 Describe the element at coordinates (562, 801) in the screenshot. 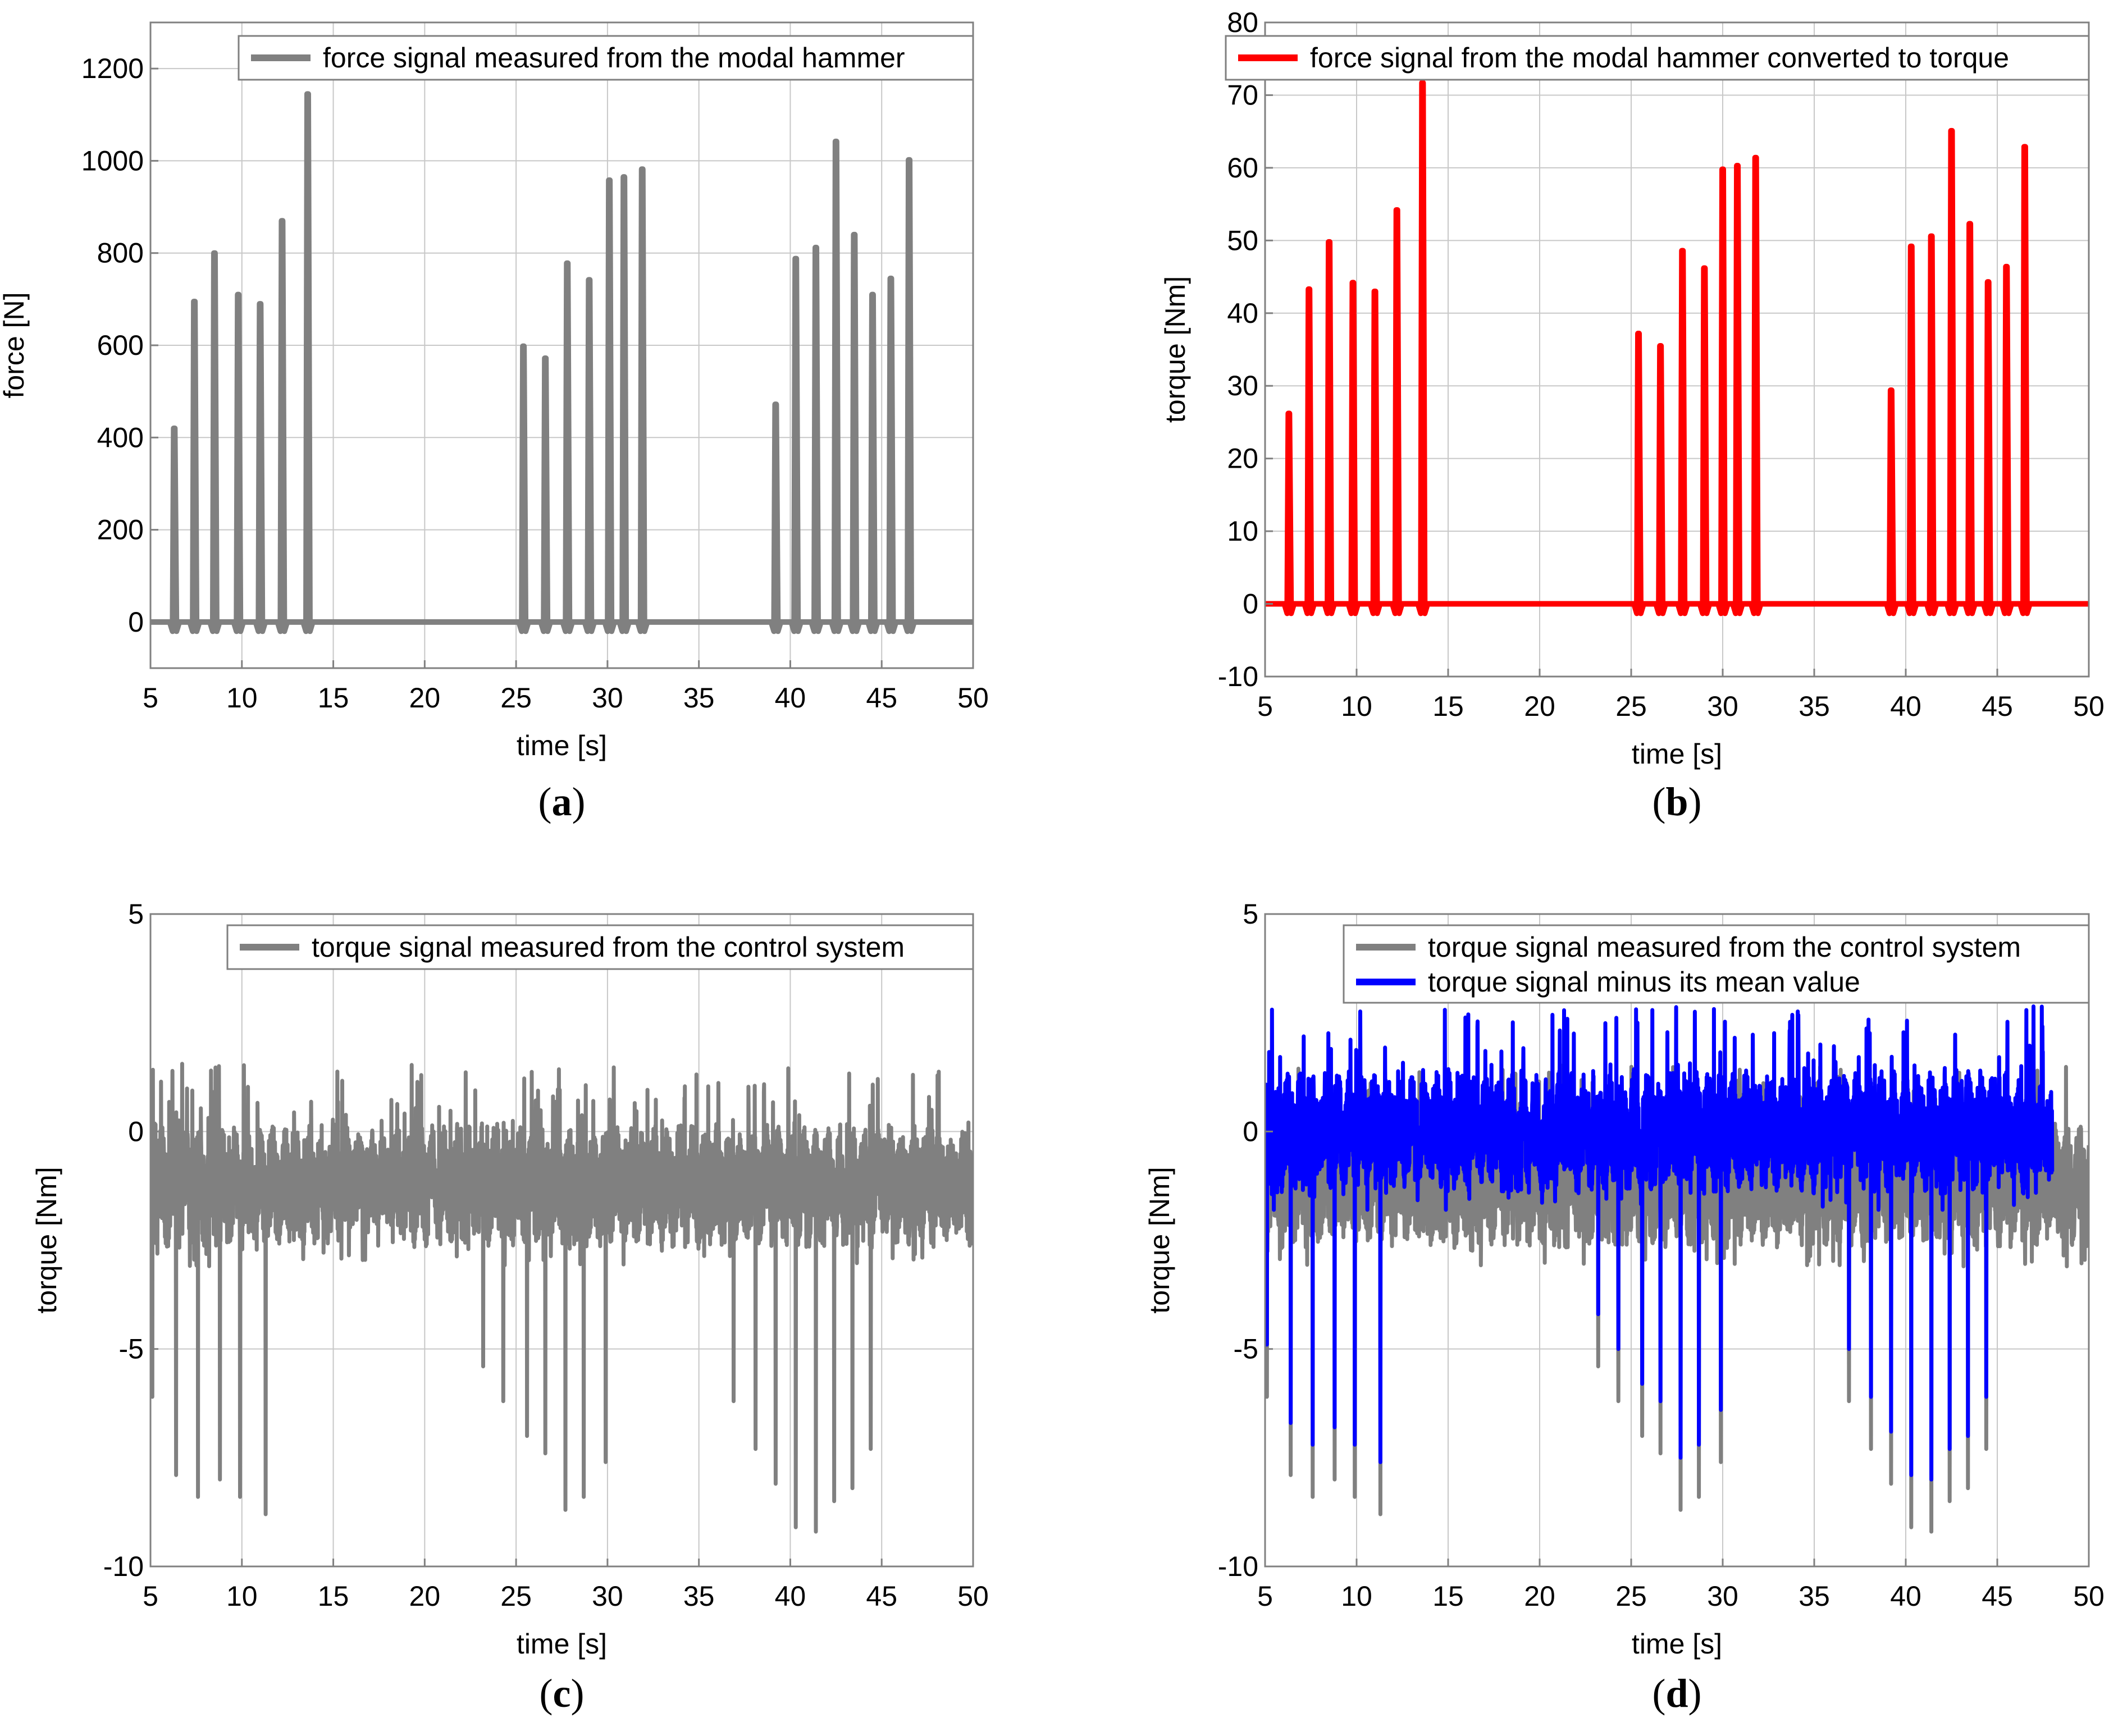

I see `panel-label: (a)` at that location.